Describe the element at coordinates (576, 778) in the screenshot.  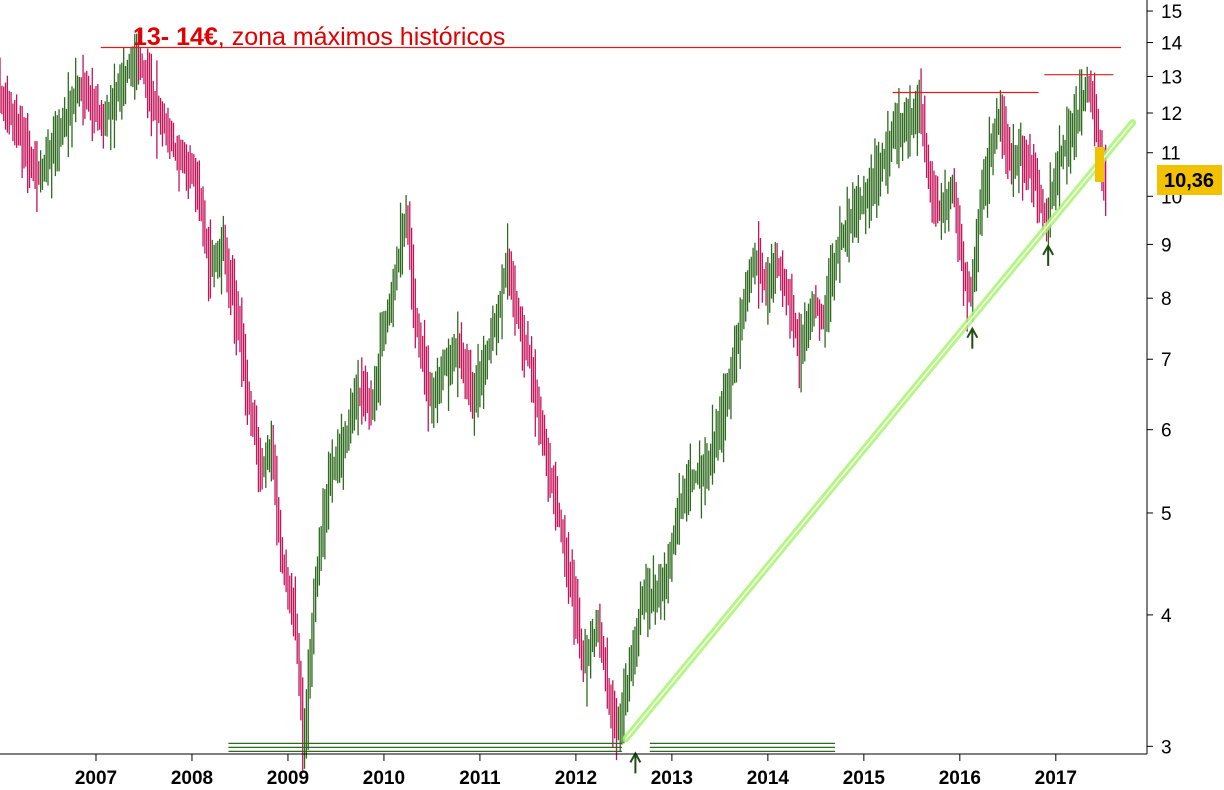
I see `x-tick-label: 2012` at that location.